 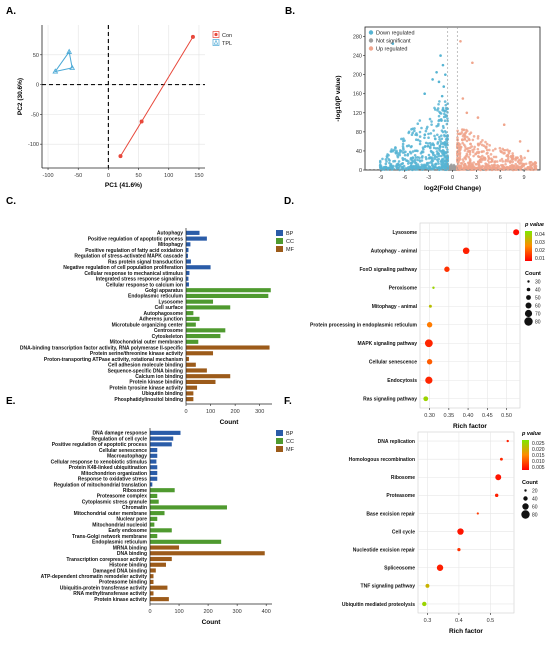 What do you see at coordinates (533, 274) in the screenshot?
I see `size-legend-title: Count` at bounding box center [533, 274].